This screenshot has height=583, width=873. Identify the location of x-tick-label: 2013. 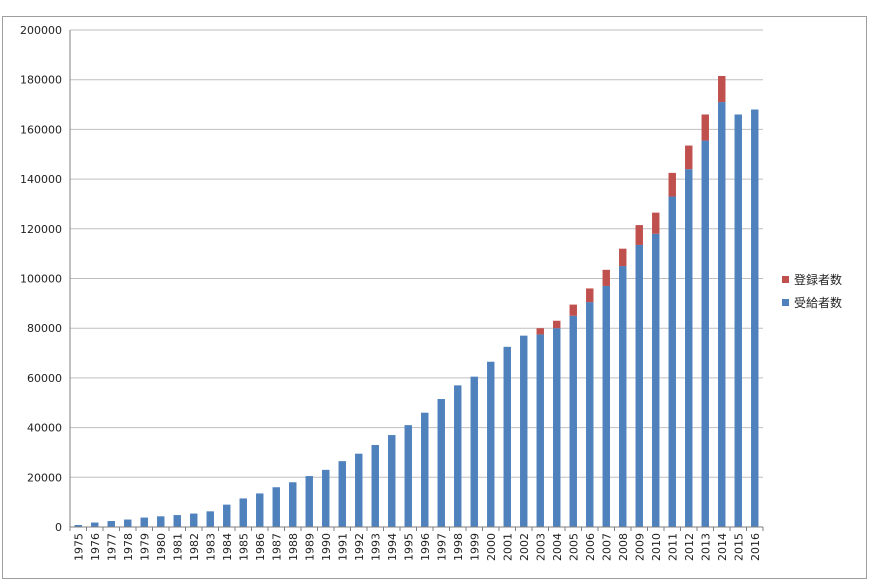
(705, 547).